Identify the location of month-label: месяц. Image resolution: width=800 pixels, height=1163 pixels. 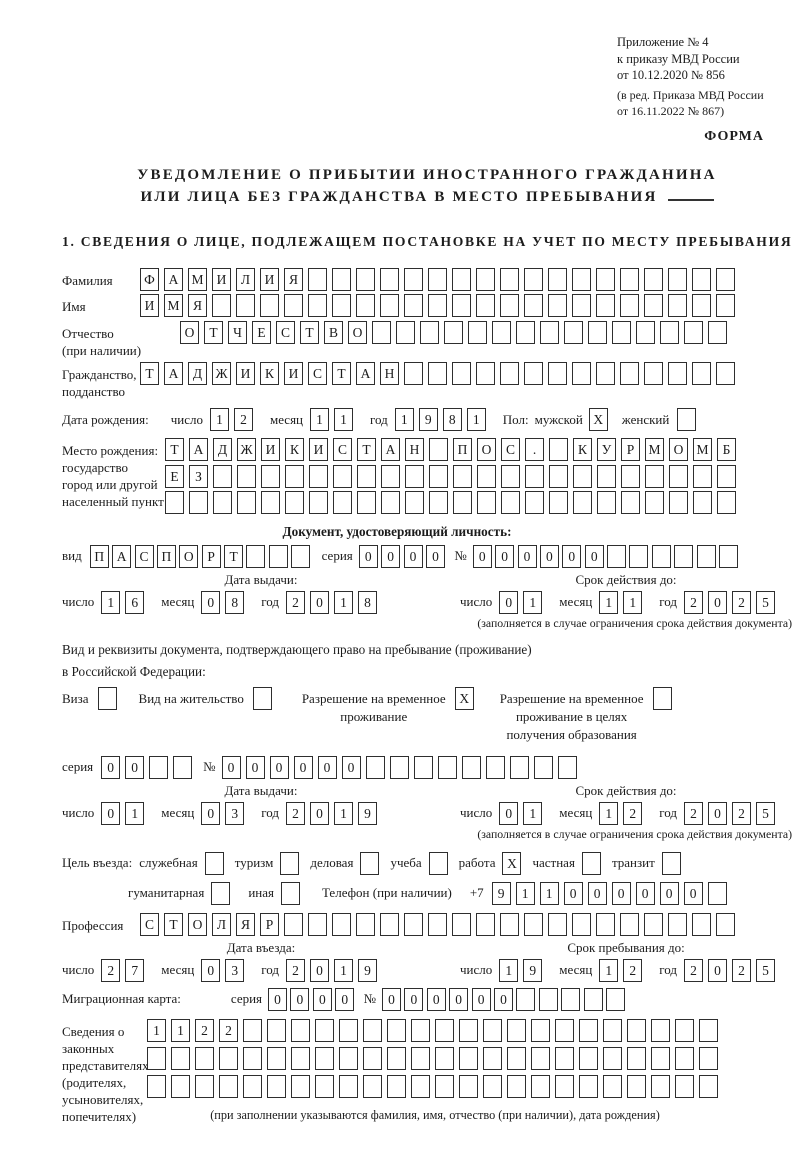
(576, 812).